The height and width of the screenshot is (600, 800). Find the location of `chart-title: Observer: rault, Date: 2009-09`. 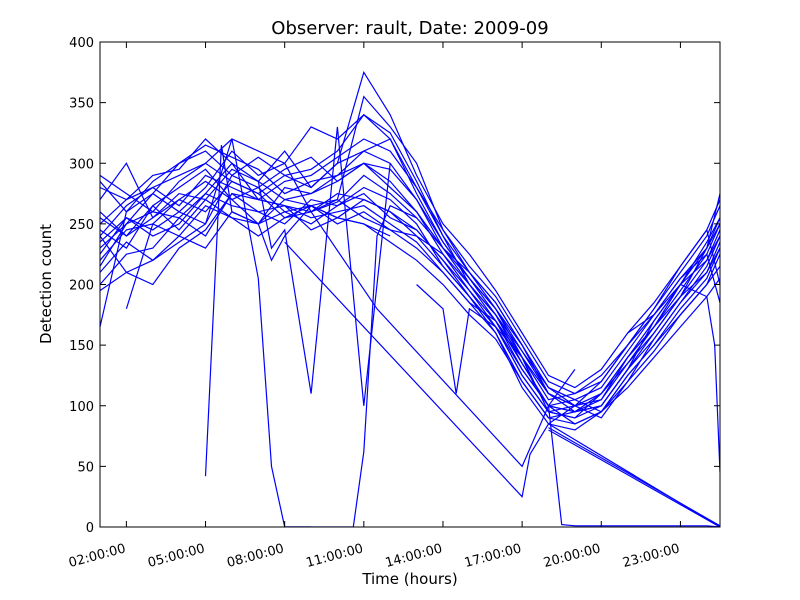

chart-title: Observer: rault, Date: 2009-09 is located at coordinates (409, 28).